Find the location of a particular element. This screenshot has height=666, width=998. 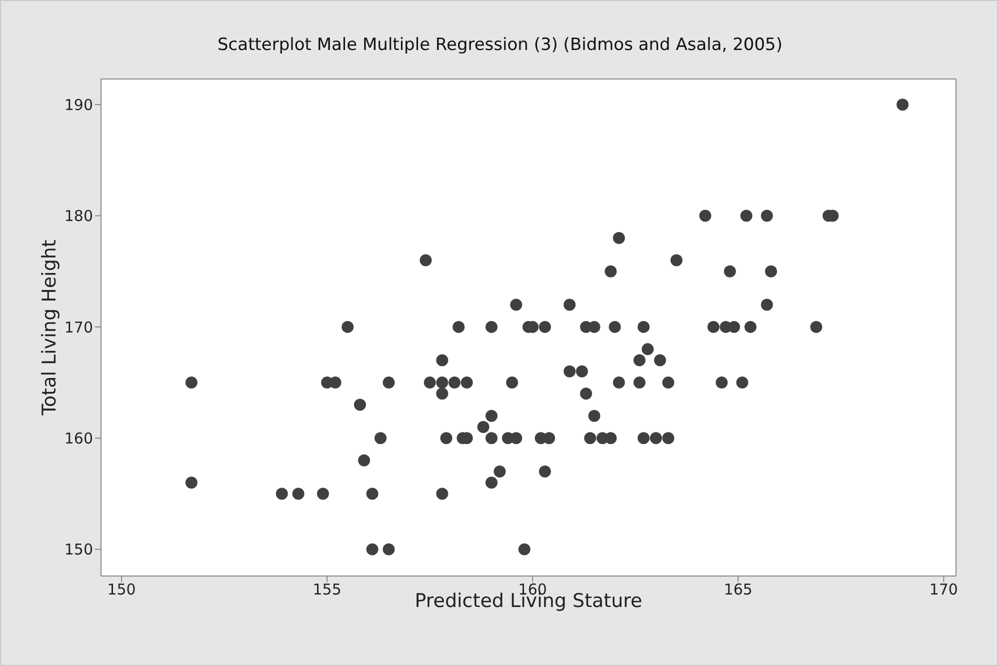

y-tick-label: 150 is located at coordinates (78, 549).